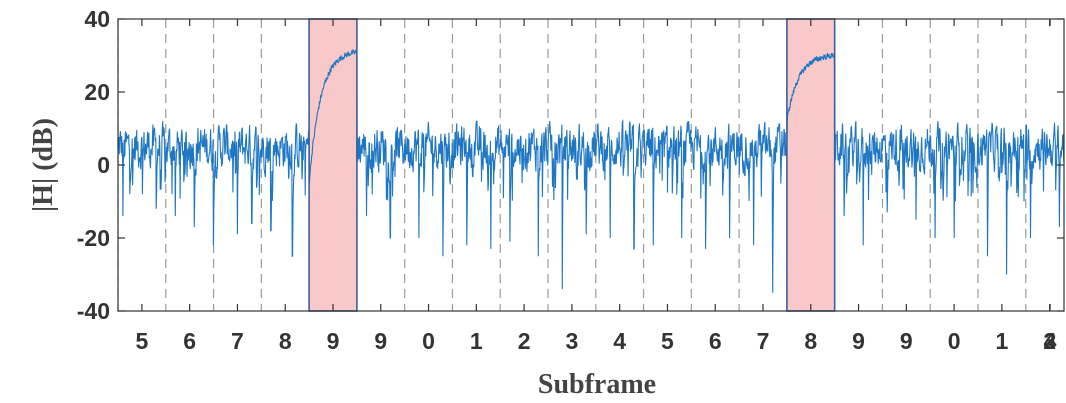 Image resolution: width=1066 pixels, height=403 pixels. I want to click on y-tick-label: -40, so click(93, 311).